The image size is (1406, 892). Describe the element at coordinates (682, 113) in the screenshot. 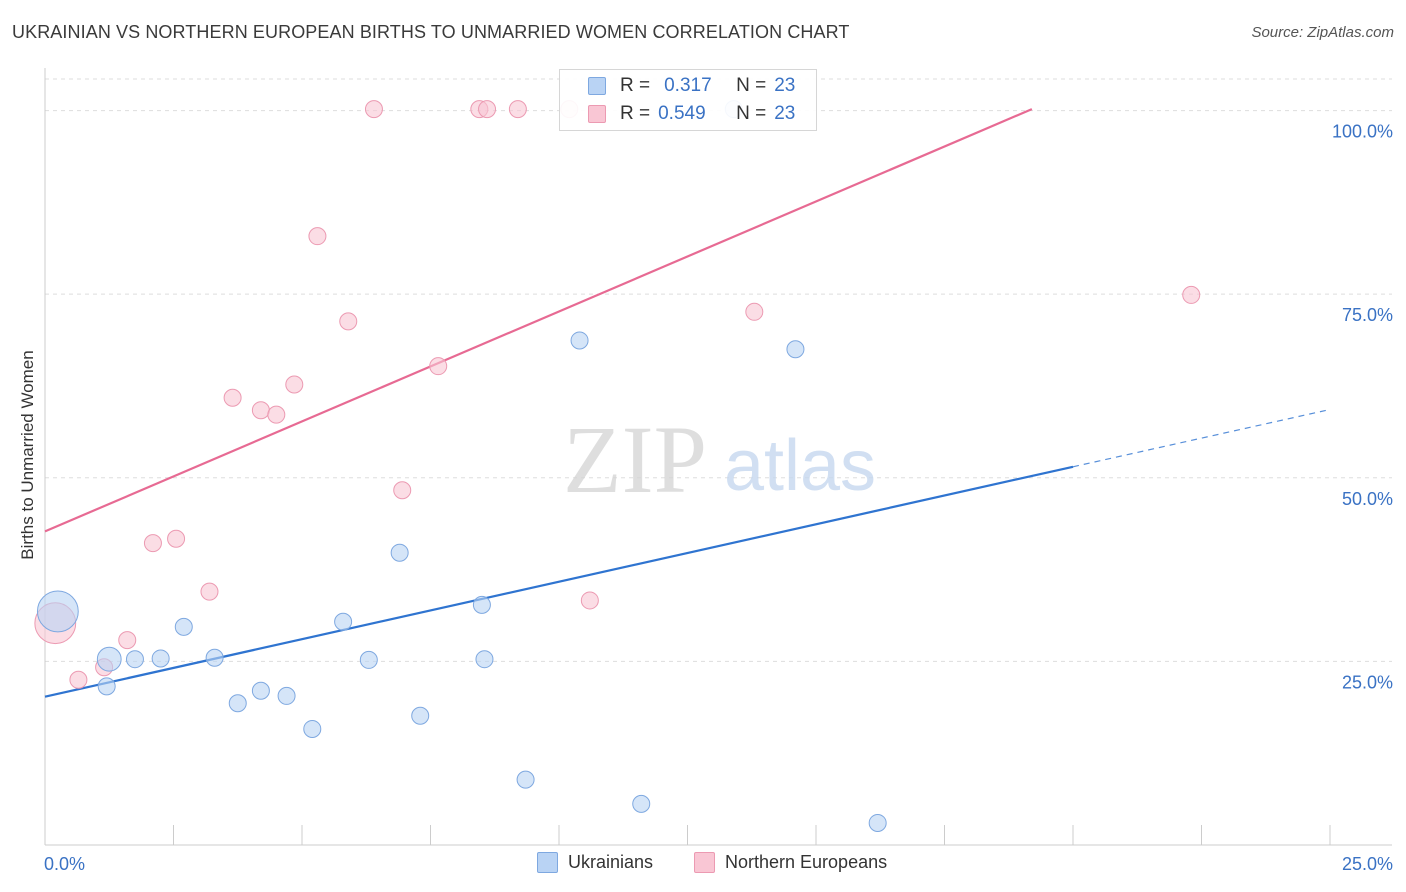

I see `legend-r-value-northern-europeans: 0.549` at that location.